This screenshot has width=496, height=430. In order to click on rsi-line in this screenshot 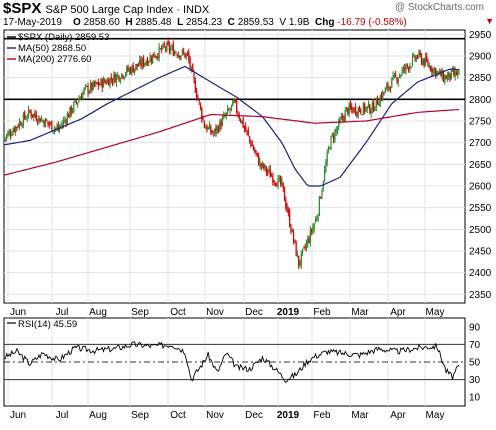, I will do `click(231, 362)`.